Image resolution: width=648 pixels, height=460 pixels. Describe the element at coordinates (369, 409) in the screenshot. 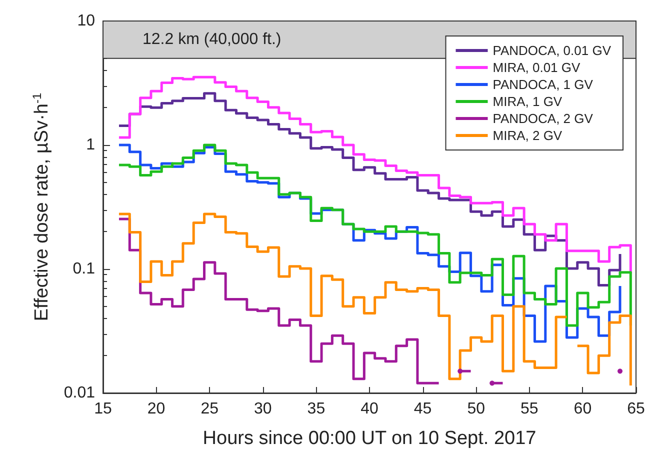

I see `x-tick-label: 40` at that location.